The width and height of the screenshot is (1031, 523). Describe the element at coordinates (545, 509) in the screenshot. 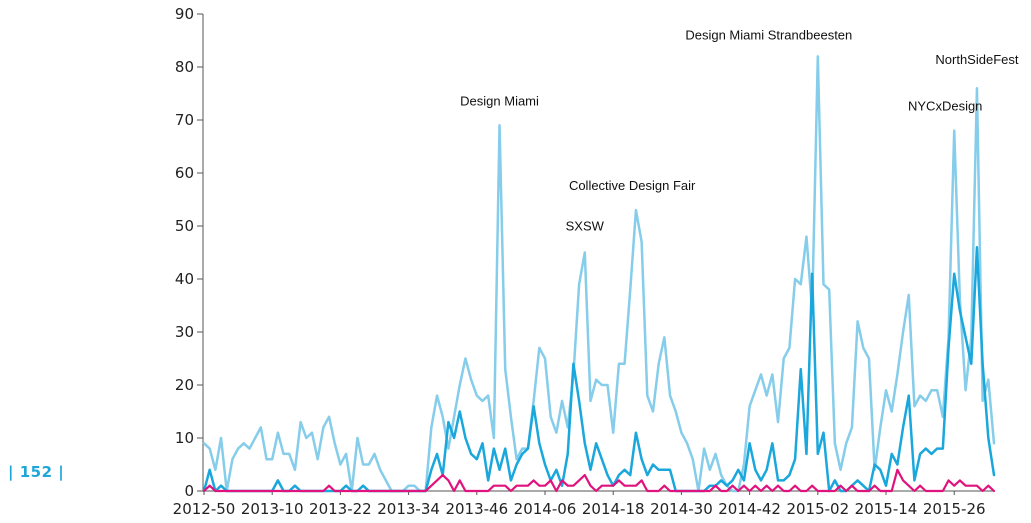

I see `x-tick-label: 2014-06` at that location.